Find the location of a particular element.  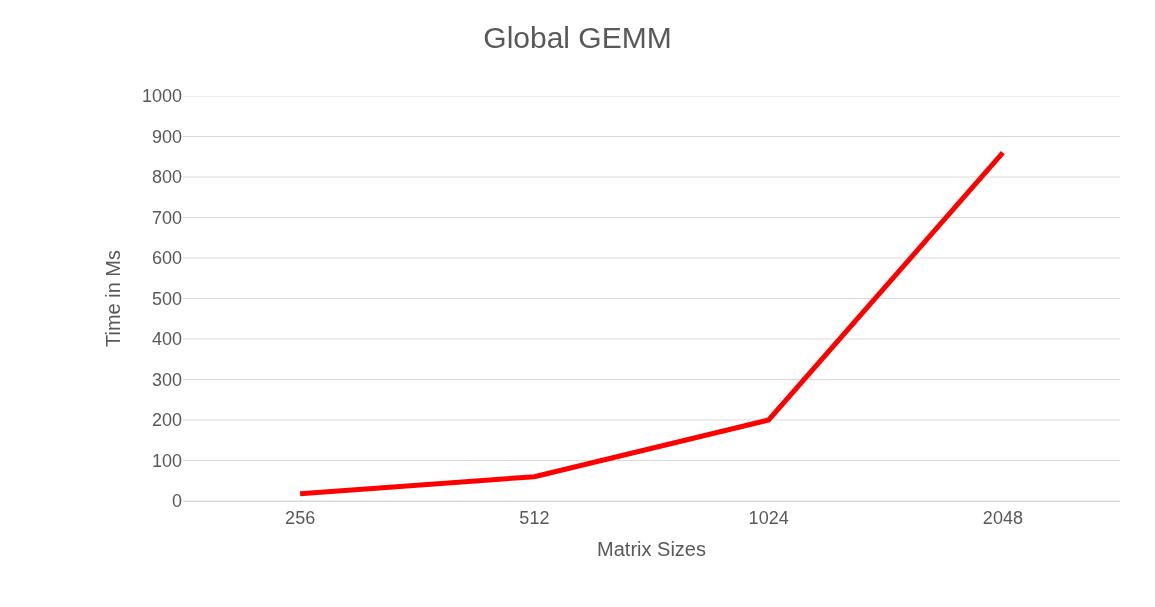

chart-title: Global GEMM is located at coordinates (577, 38).